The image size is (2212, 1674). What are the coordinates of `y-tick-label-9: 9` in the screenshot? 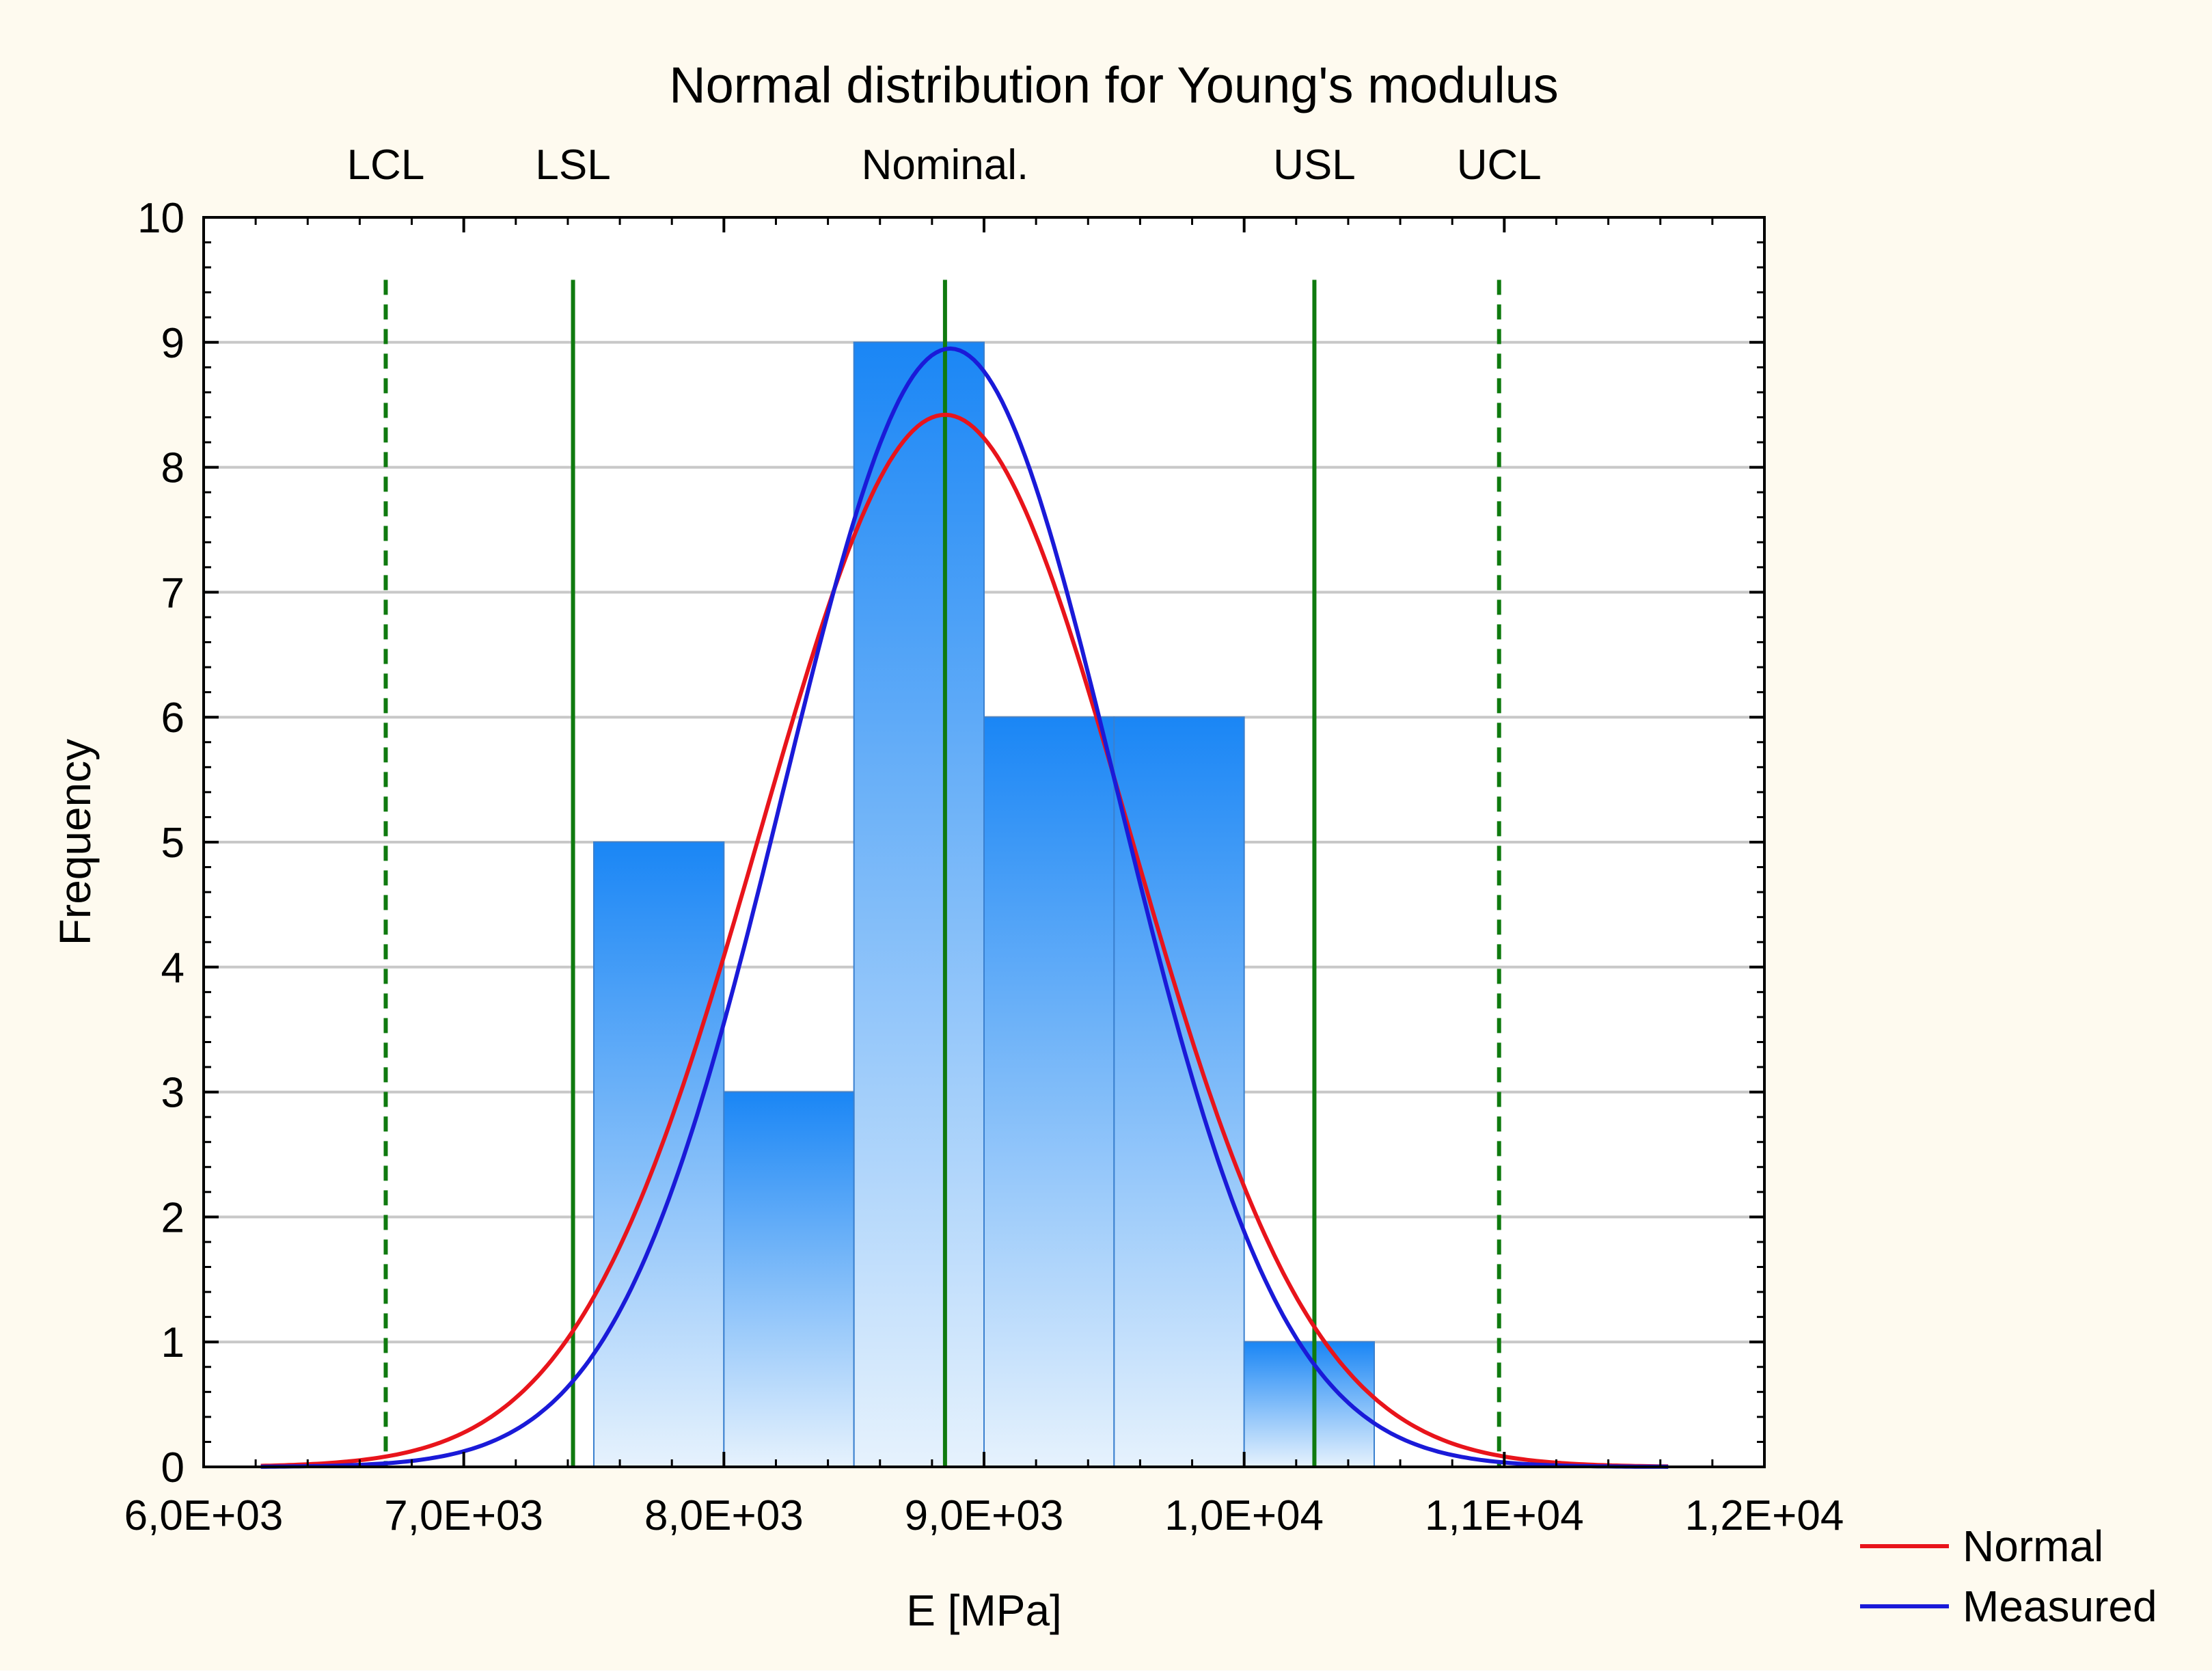 It's located at (173, 343).